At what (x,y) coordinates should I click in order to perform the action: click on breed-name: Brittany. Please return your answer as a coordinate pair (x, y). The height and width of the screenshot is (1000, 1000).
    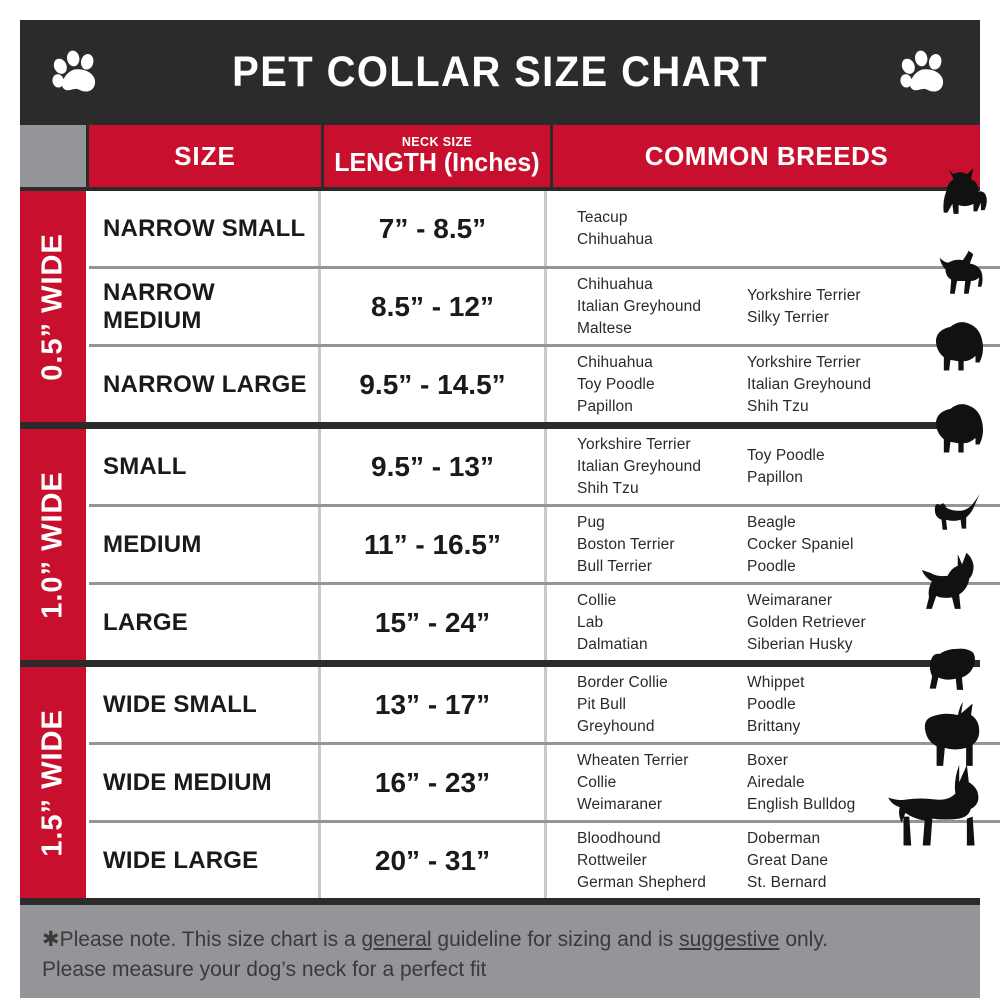
    Looking at the image, I should click on (774, 726).